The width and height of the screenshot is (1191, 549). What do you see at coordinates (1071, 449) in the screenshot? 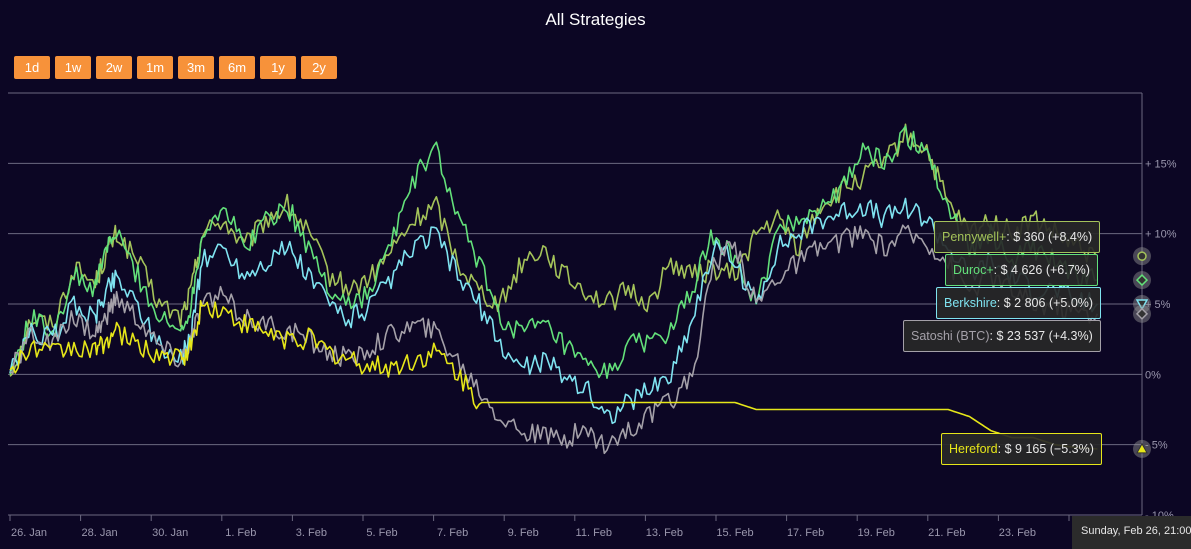
I see `tooltip-change: (−5.3%)` at bounding box center [1071, 449].